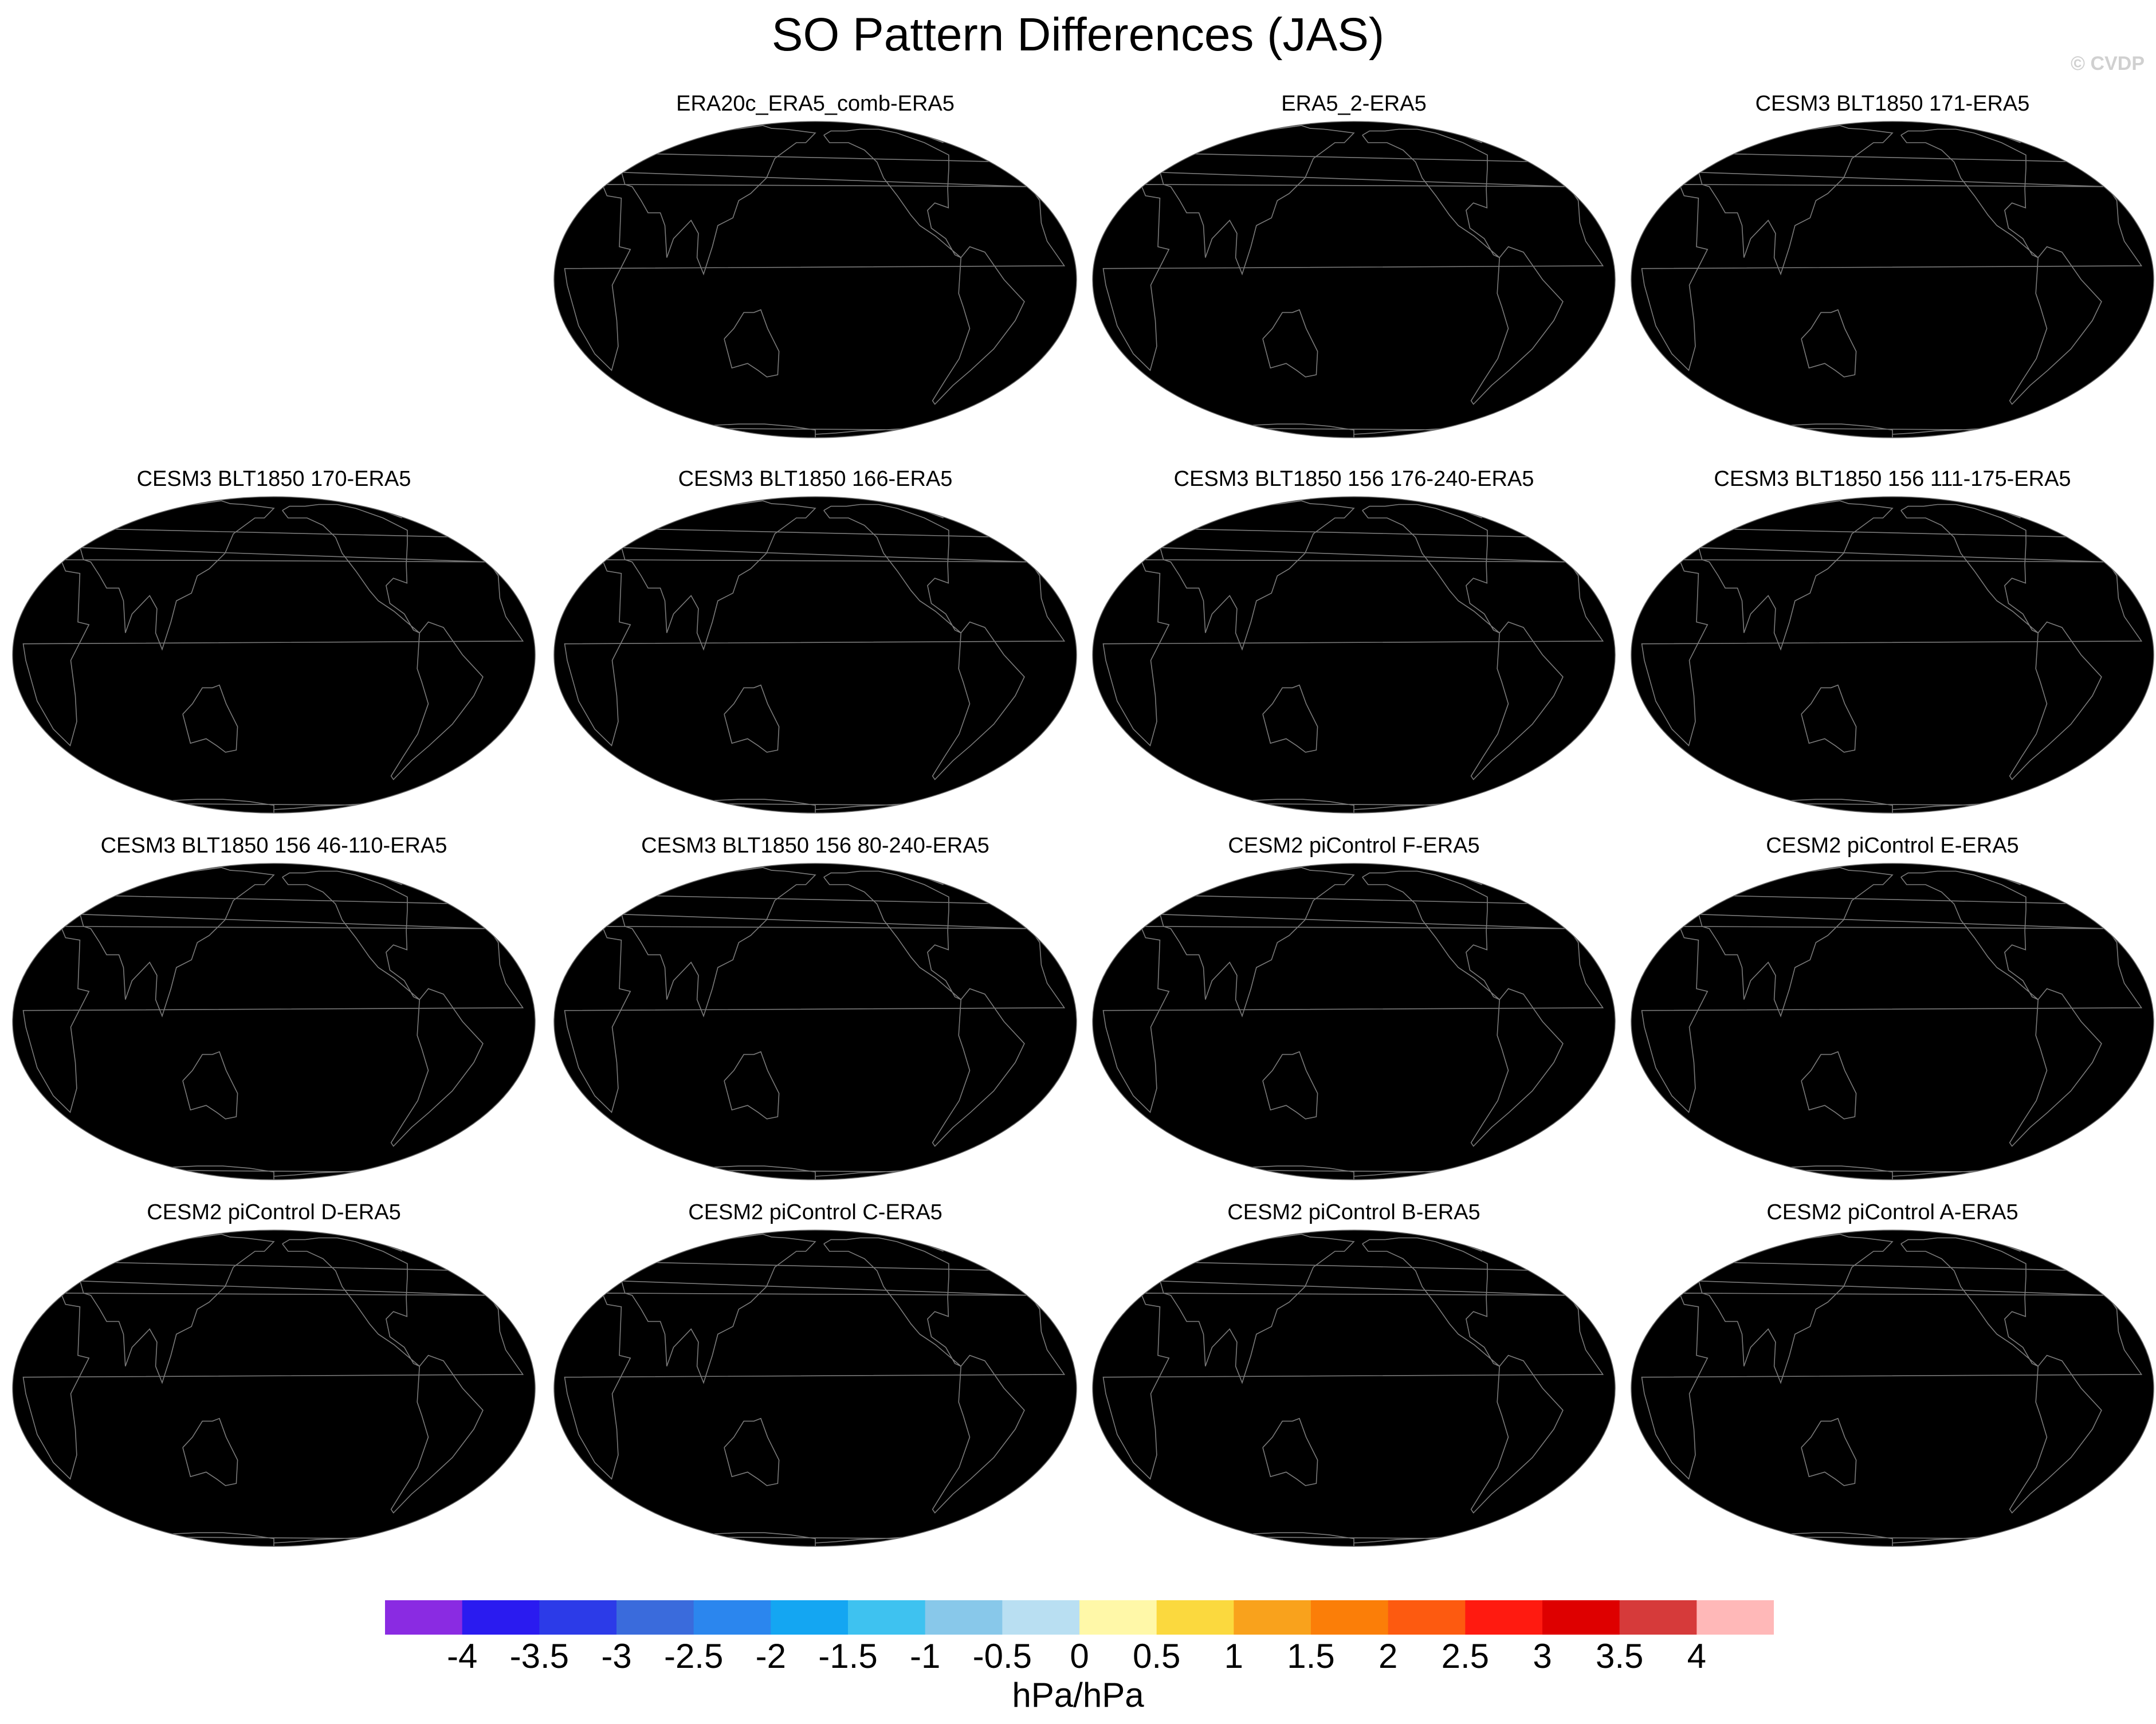 The width and height of the screenshot is (2156, 1724). Describe the element at coordinates (1892, 104) in the screenshot. I see `panel-title: CESM3 BLT1850 171-ERA5` at that location.